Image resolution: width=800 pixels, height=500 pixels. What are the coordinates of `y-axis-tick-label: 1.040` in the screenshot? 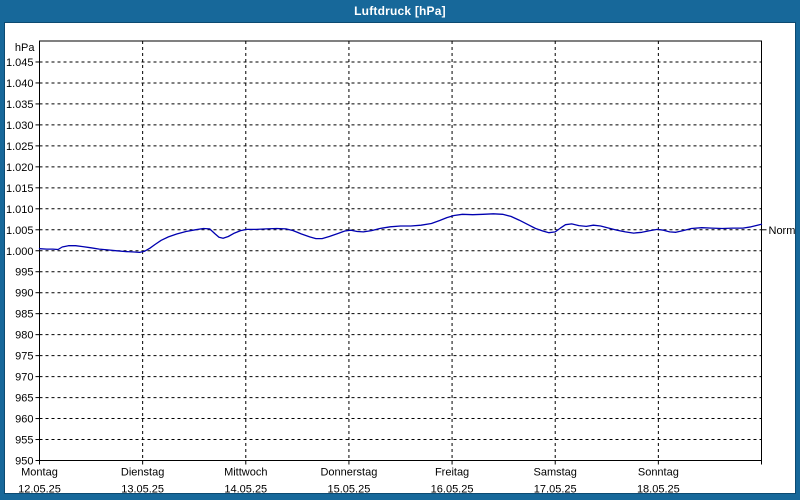 It's located at (20, 84).